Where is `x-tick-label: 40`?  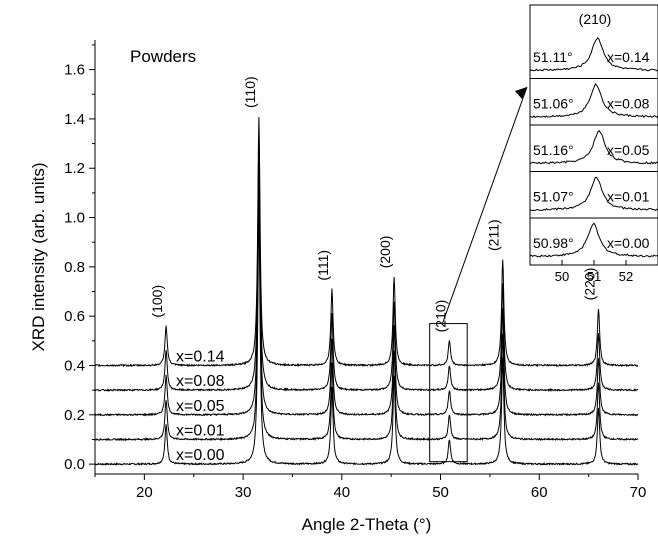
x-tick-label: 40 is located at coordinates (341, 492).